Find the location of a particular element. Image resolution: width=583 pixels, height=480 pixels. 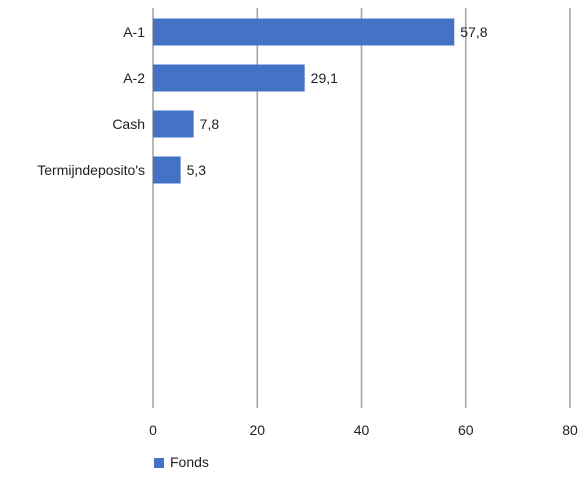

bar-value-label: 5,3 is located at coordinates (197, 170).